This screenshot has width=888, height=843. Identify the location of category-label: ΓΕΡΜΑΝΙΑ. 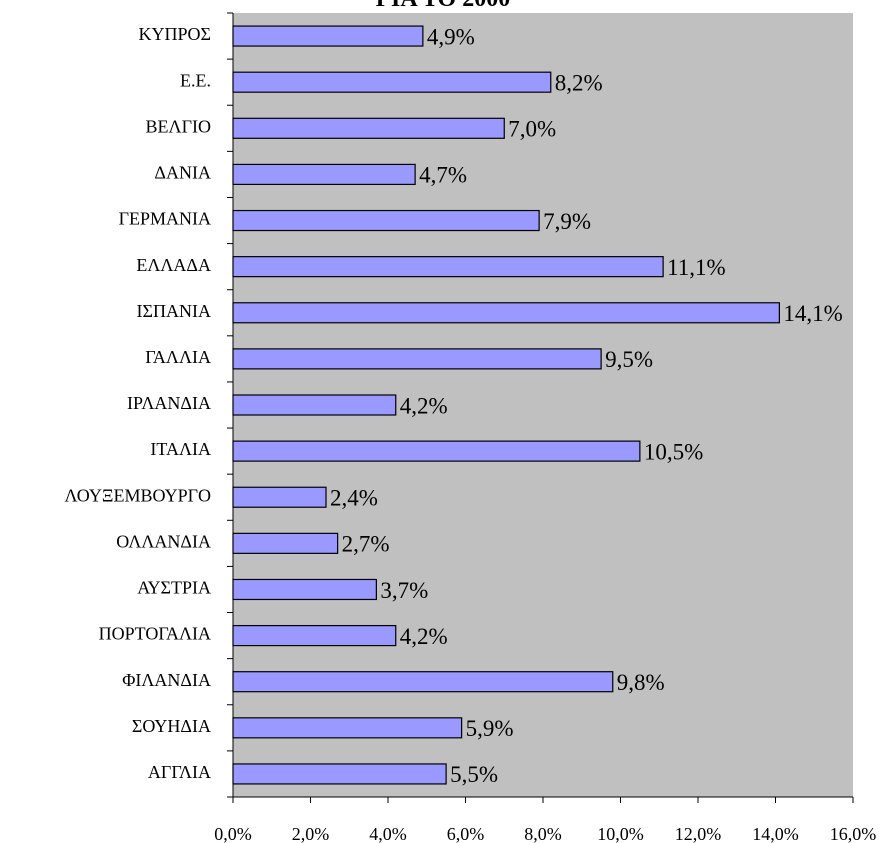
(165, 219).